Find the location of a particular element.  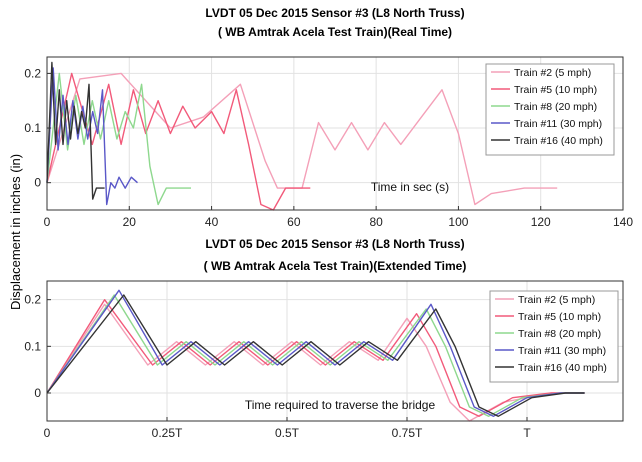

x-tick-label: 60 is located at coordinates (294, 222).